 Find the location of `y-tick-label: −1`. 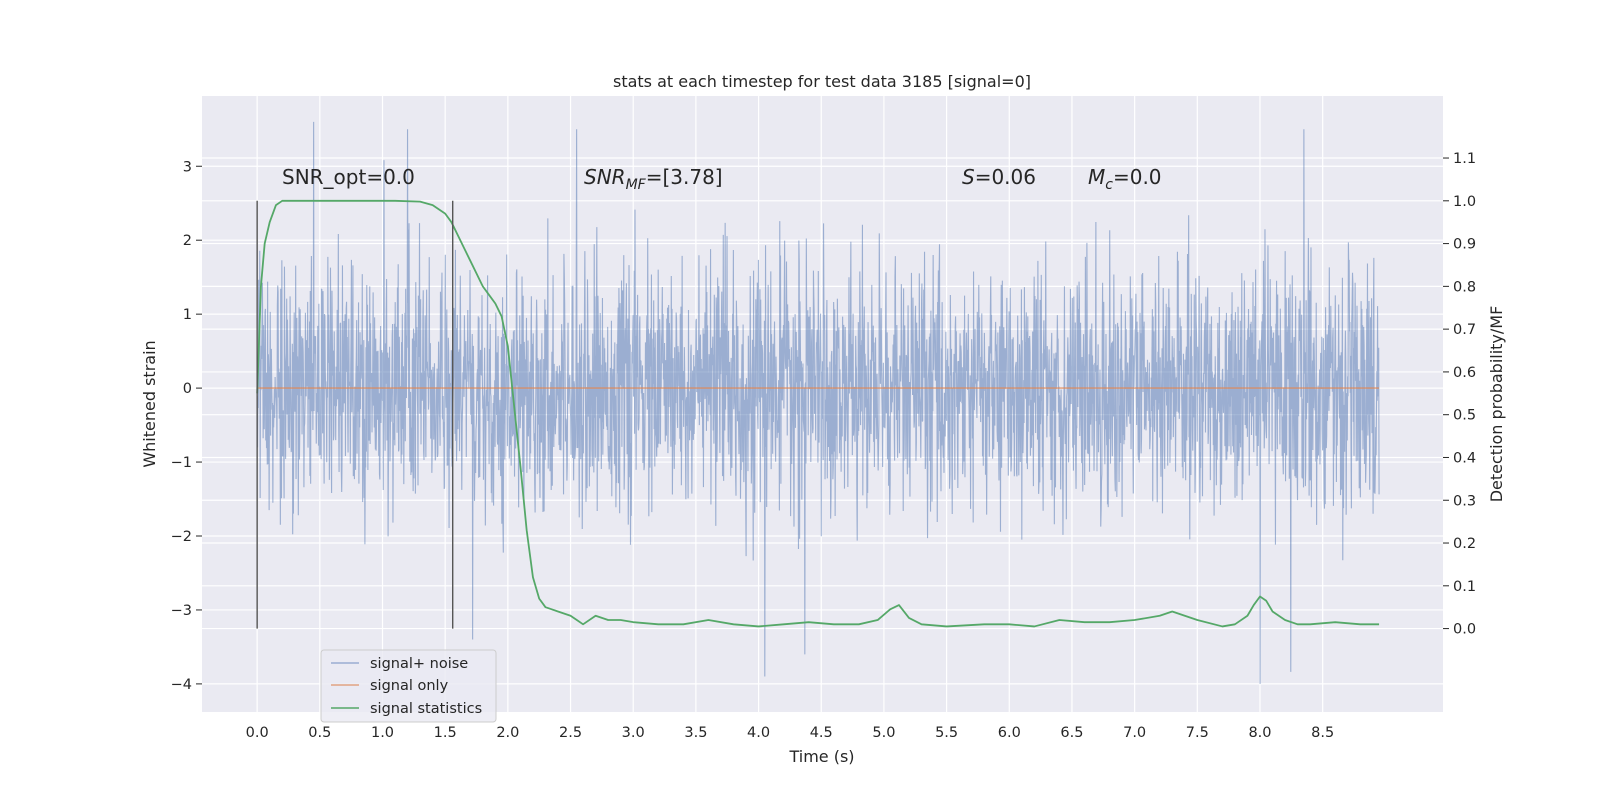

y-tick-label: −1 is located at coordinates (181, 463).